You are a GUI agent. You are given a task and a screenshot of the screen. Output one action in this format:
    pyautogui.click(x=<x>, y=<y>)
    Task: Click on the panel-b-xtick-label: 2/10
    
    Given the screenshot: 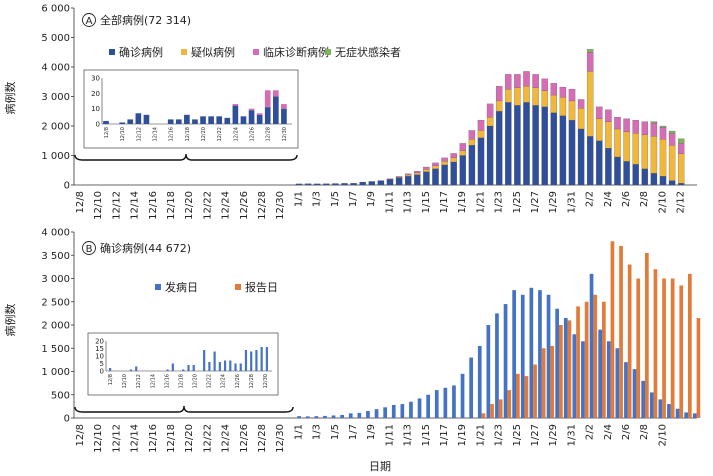 What is the action you would take?
    pyautogui.click(x=662, y=435)
    